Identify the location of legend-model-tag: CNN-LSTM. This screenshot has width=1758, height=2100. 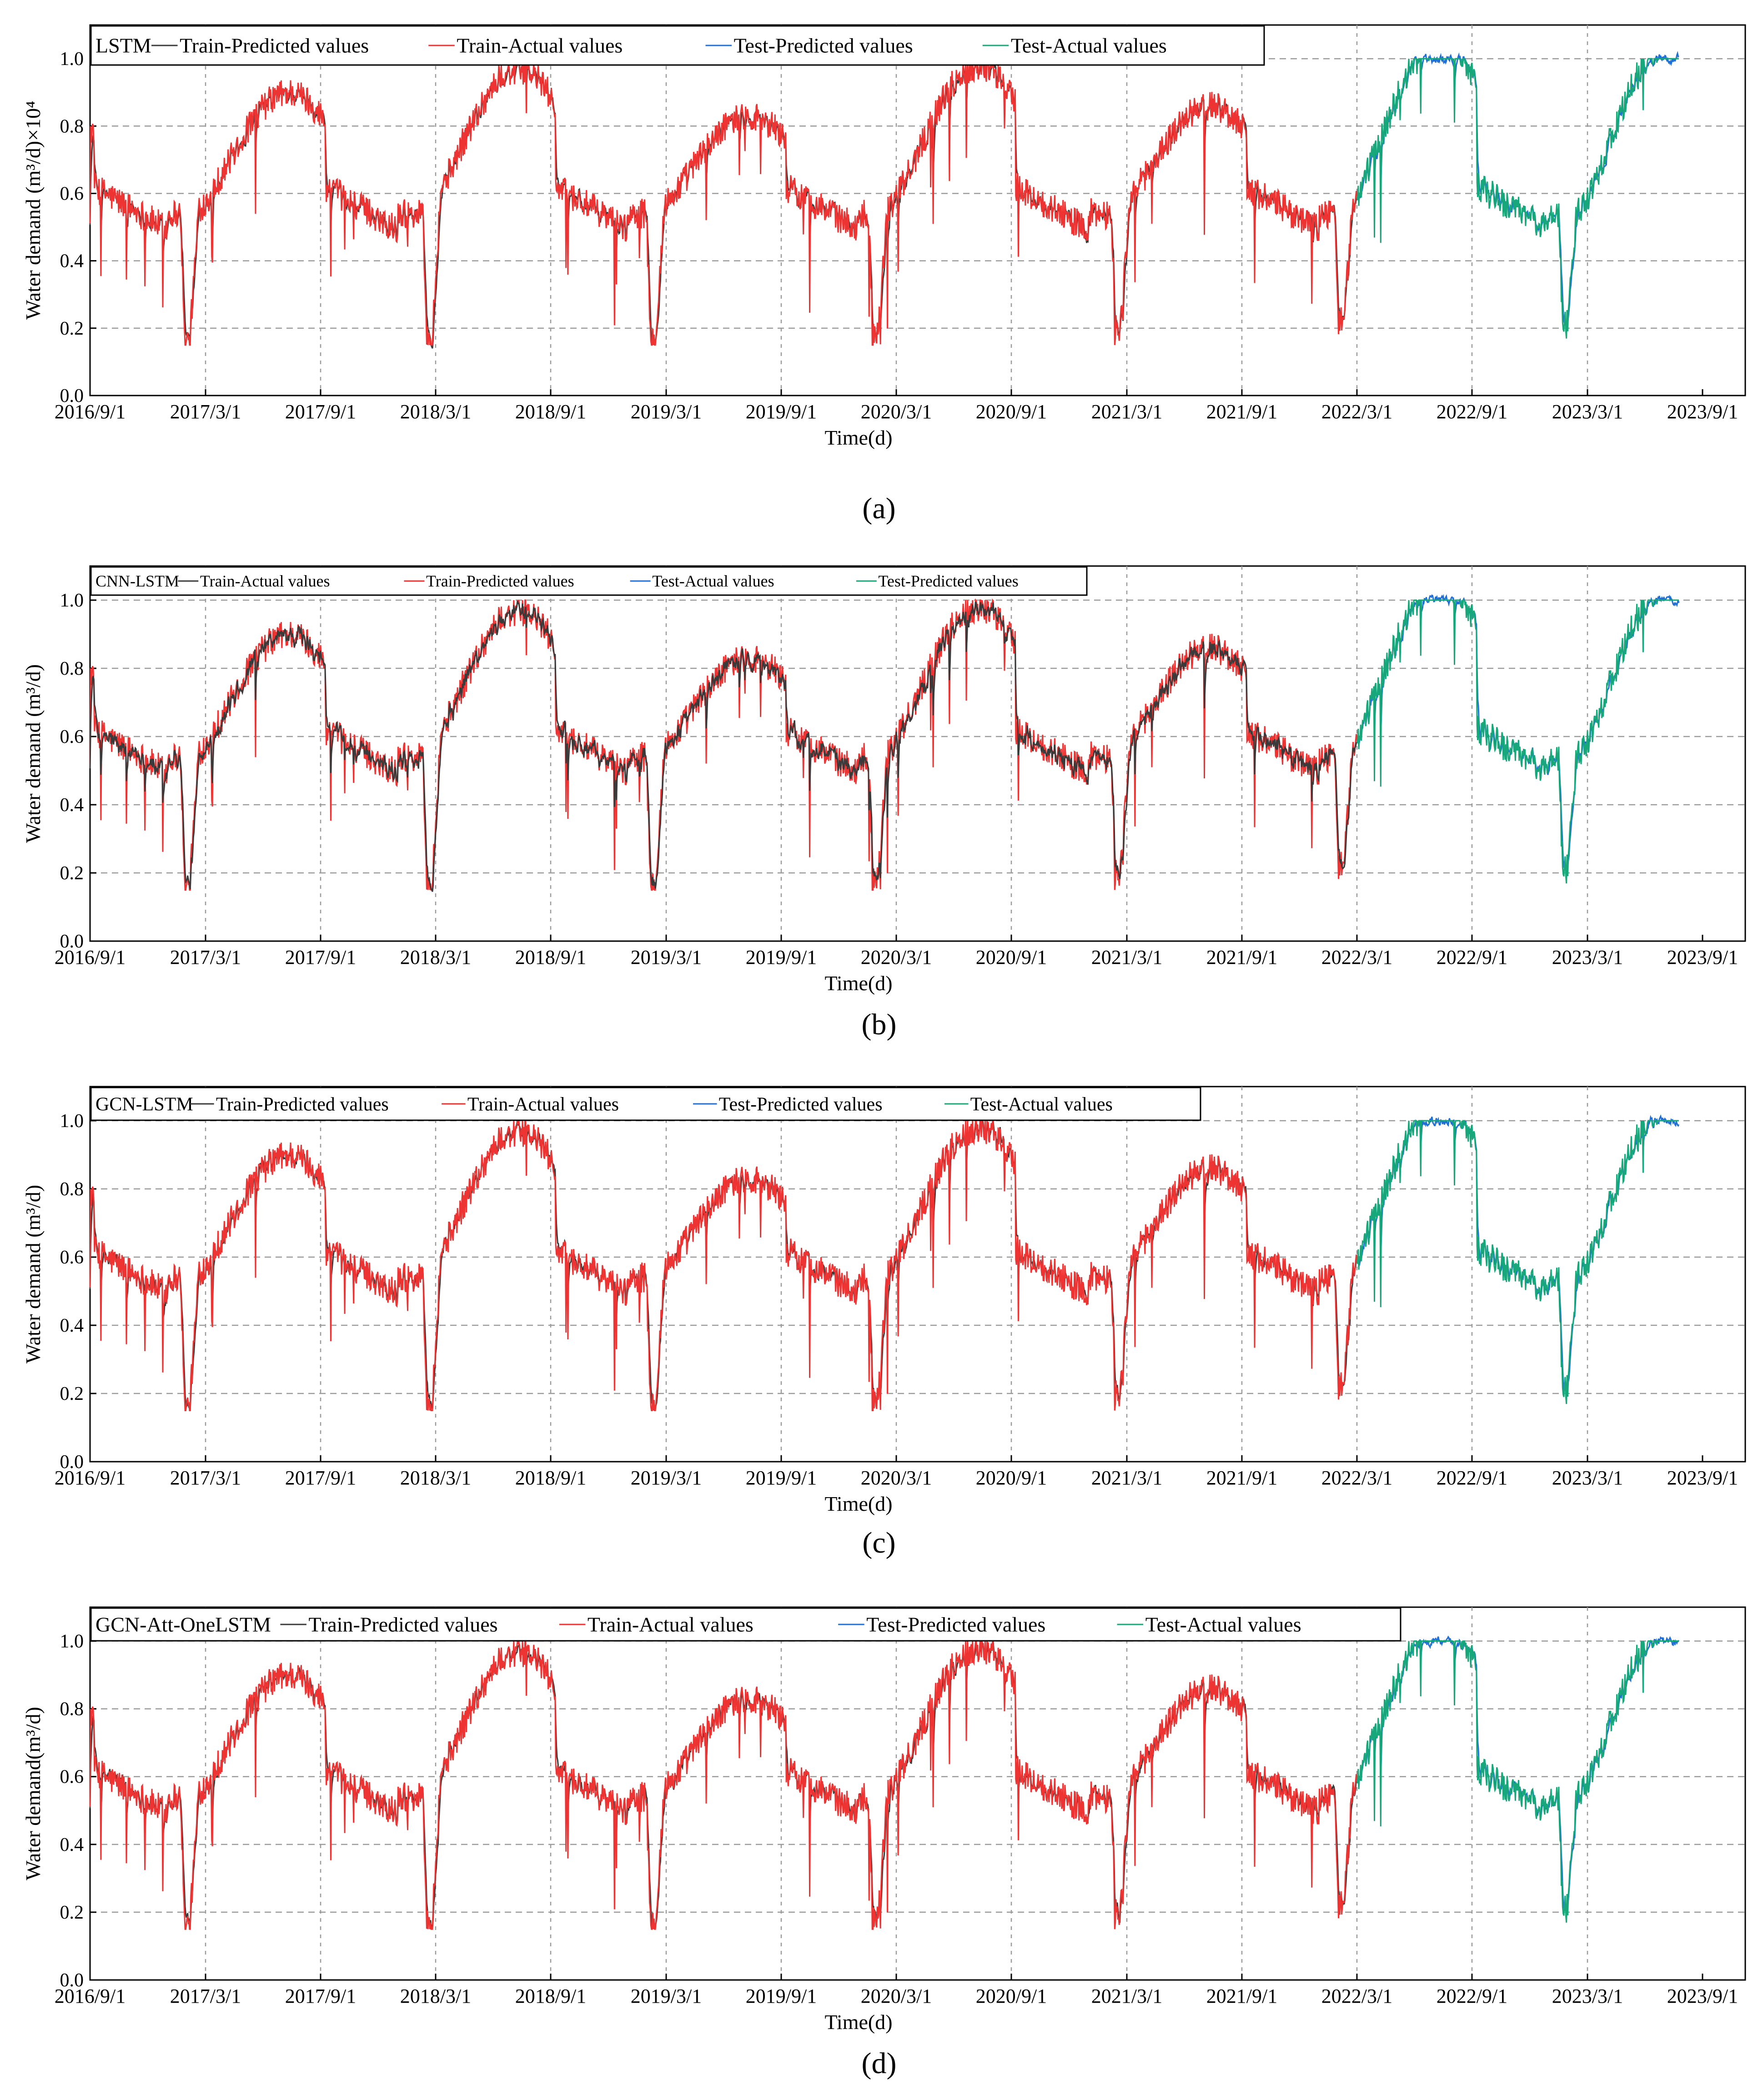
(137, 581).